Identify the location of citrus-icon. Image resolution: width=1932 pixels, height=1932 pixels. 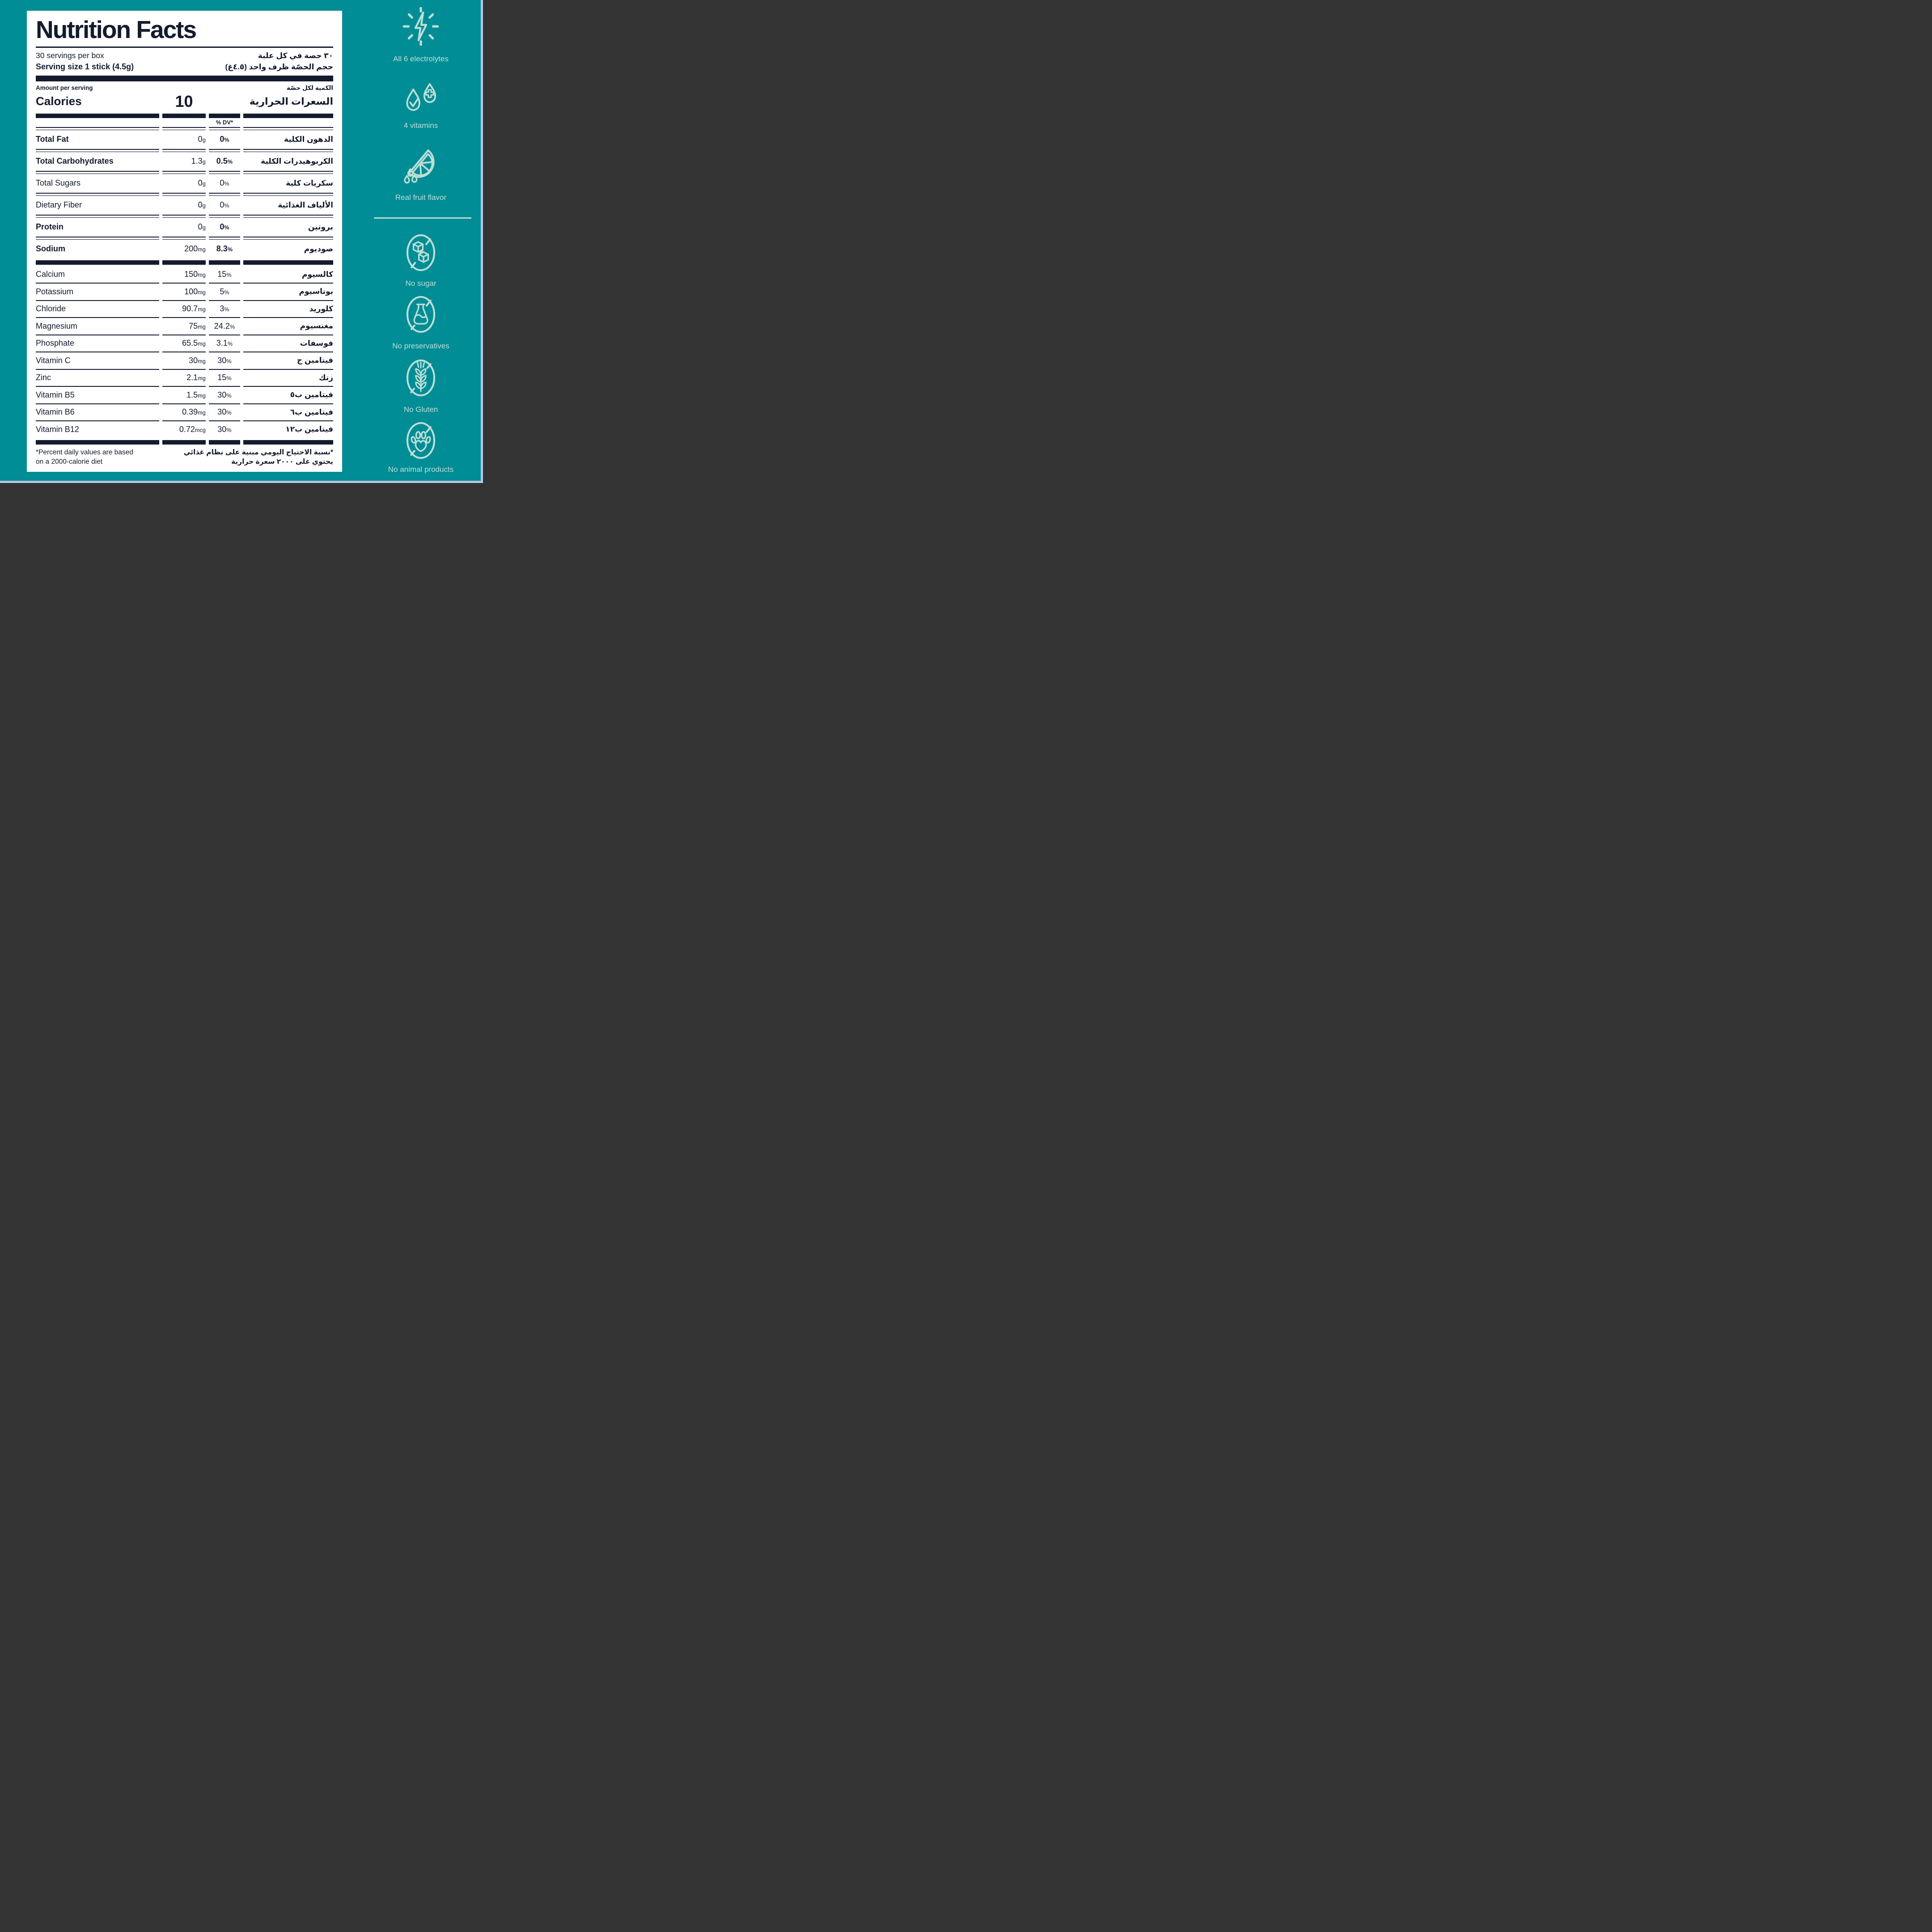
(421, 167).